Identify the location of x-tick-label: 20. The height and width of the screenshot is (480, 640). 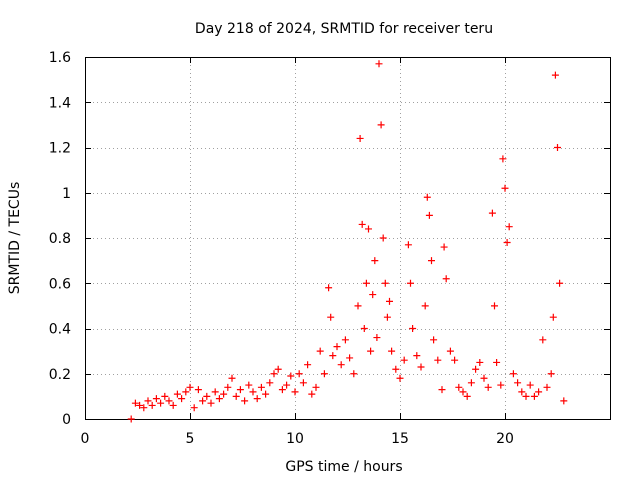
(505, 439).